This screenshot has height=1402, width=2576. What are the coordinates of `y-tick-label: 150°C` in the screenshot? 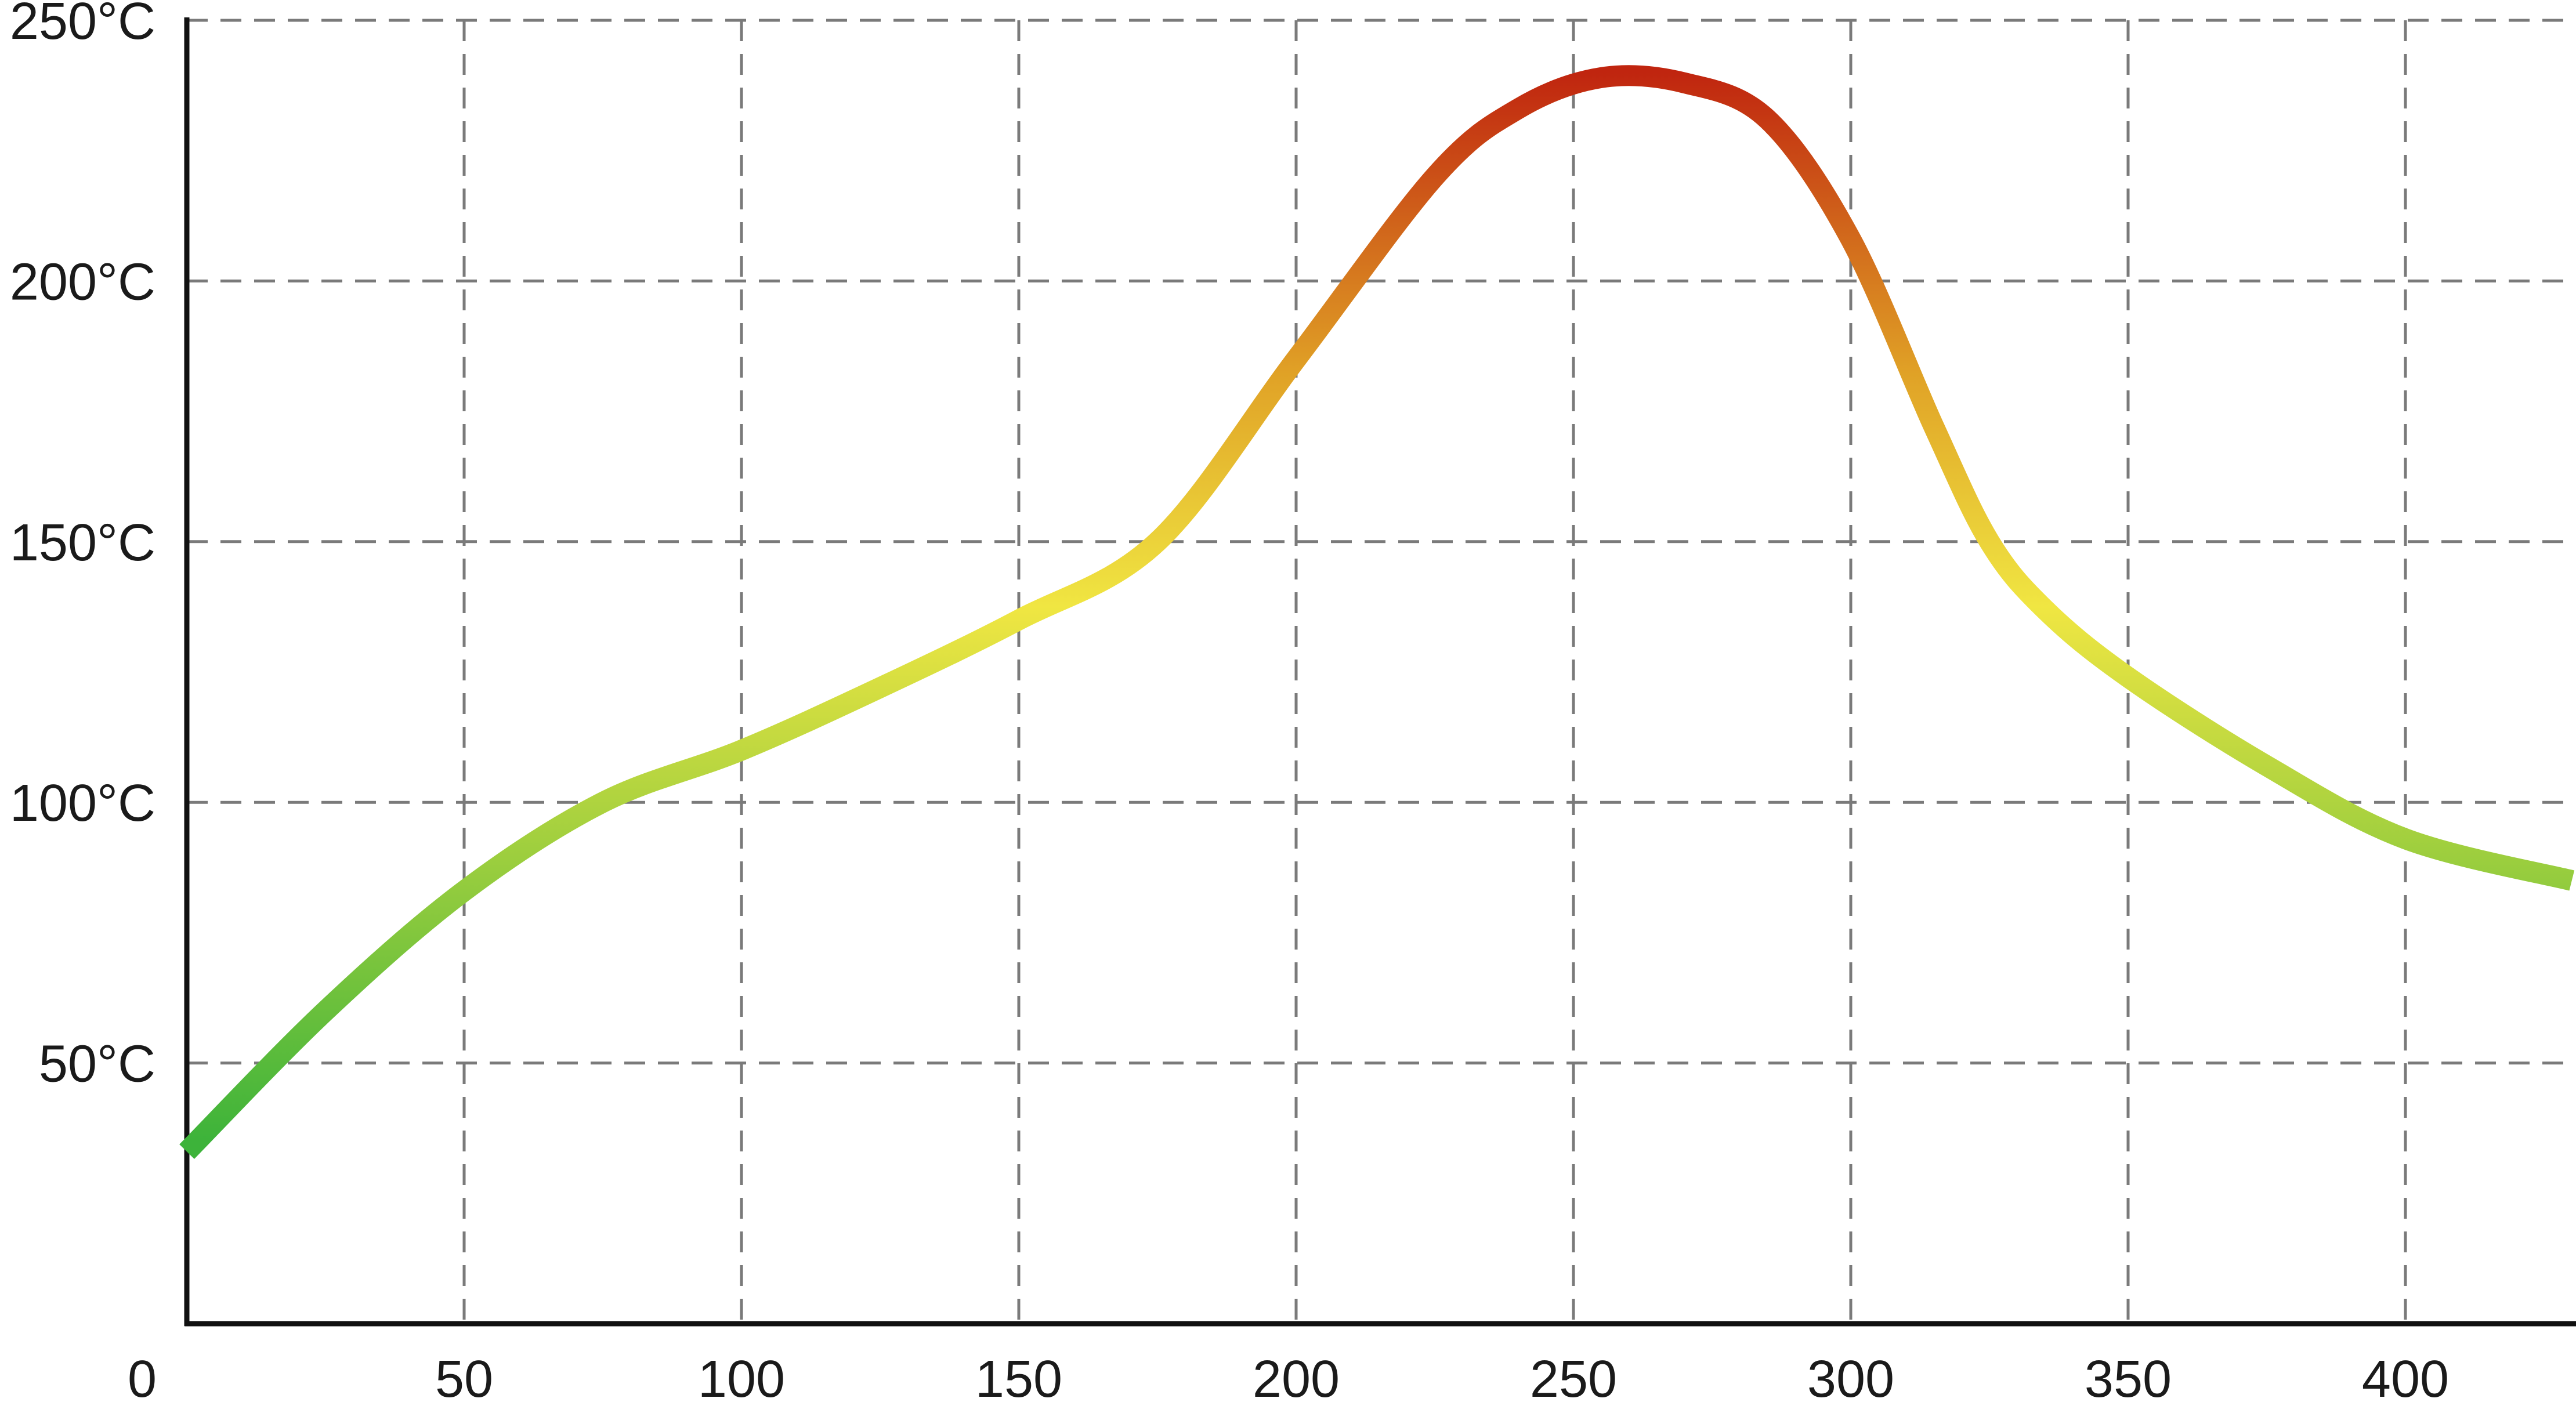 It's located at (82, 543).